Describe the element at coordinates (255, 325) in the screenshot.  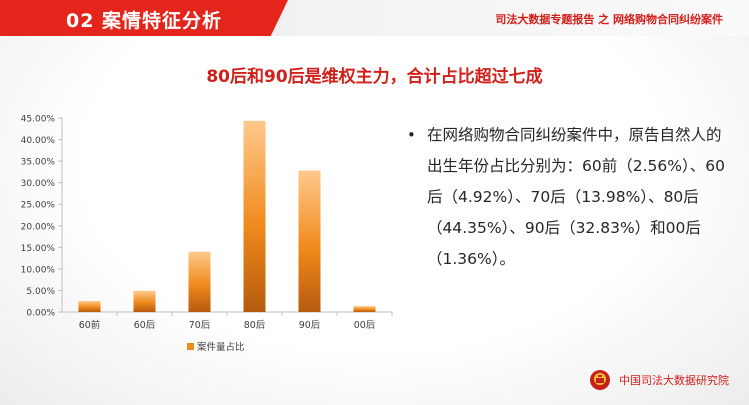
I see `x-tick-label: 80后` at that location.